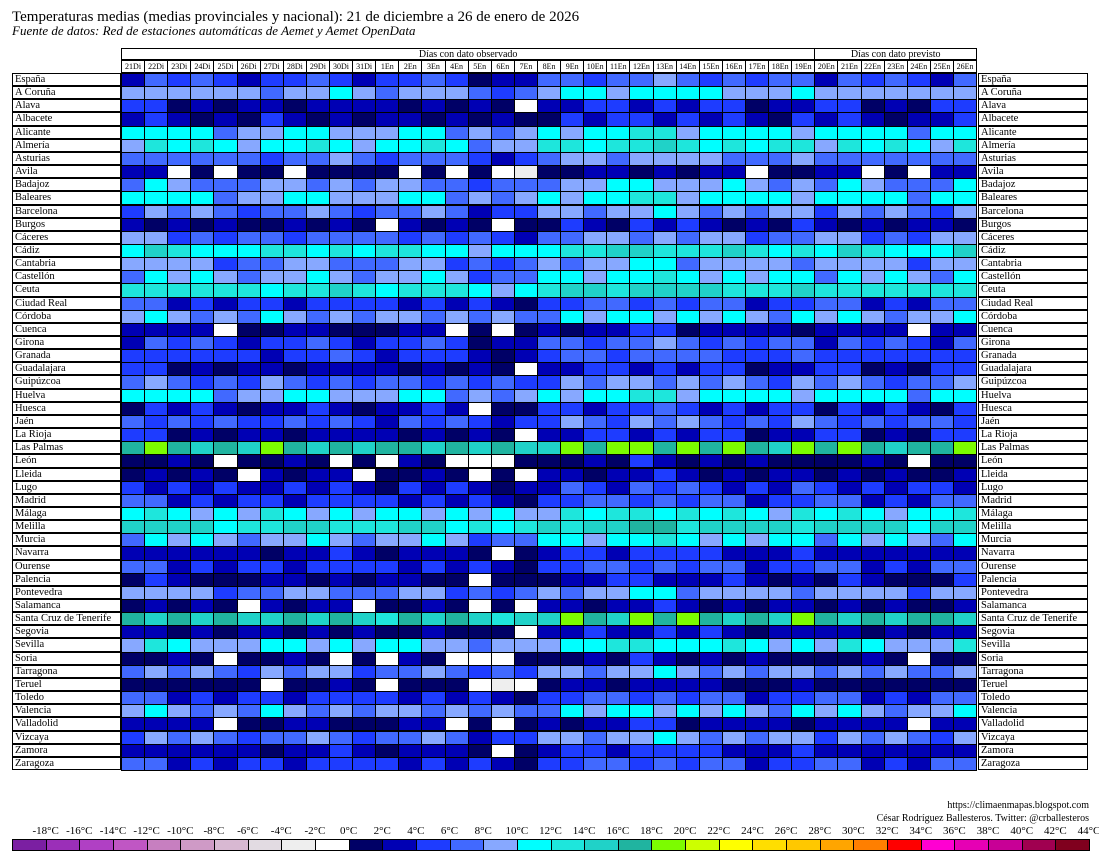 Image resolution: width=1099 pixels, height=860 pixels. I want to click on row-label-right: Segovia, so click(1033, 632).